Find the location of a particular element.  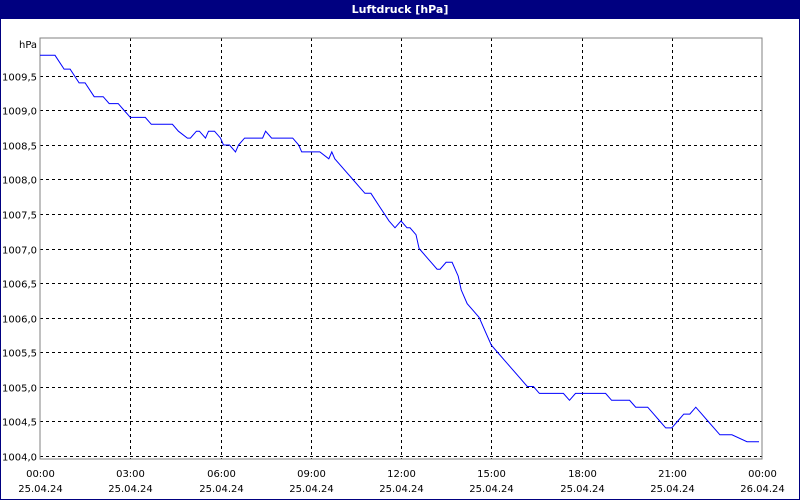

x-tick-time: 06:00 is located at coordinates (221, 474).